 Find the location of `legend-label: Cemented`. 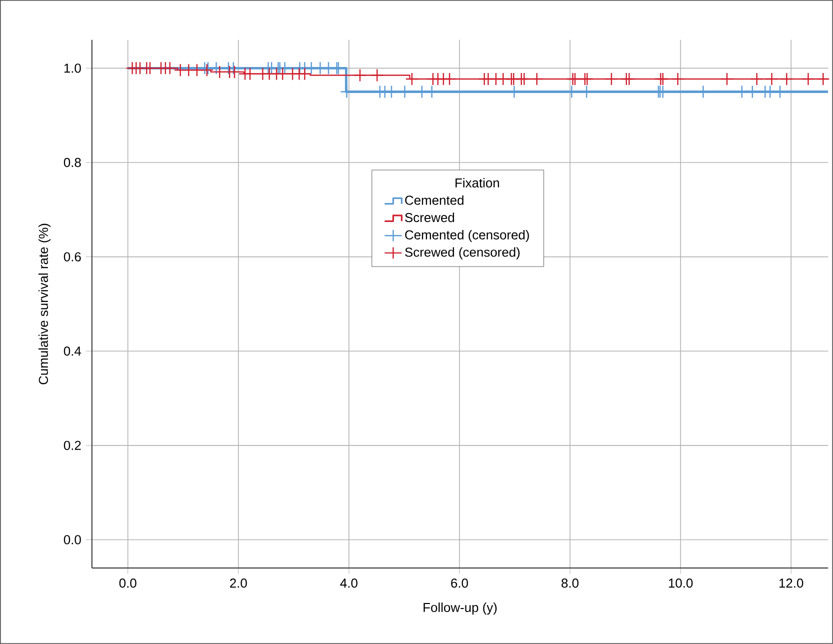

legend-label: Cemented is located at coordinates (434, 200).